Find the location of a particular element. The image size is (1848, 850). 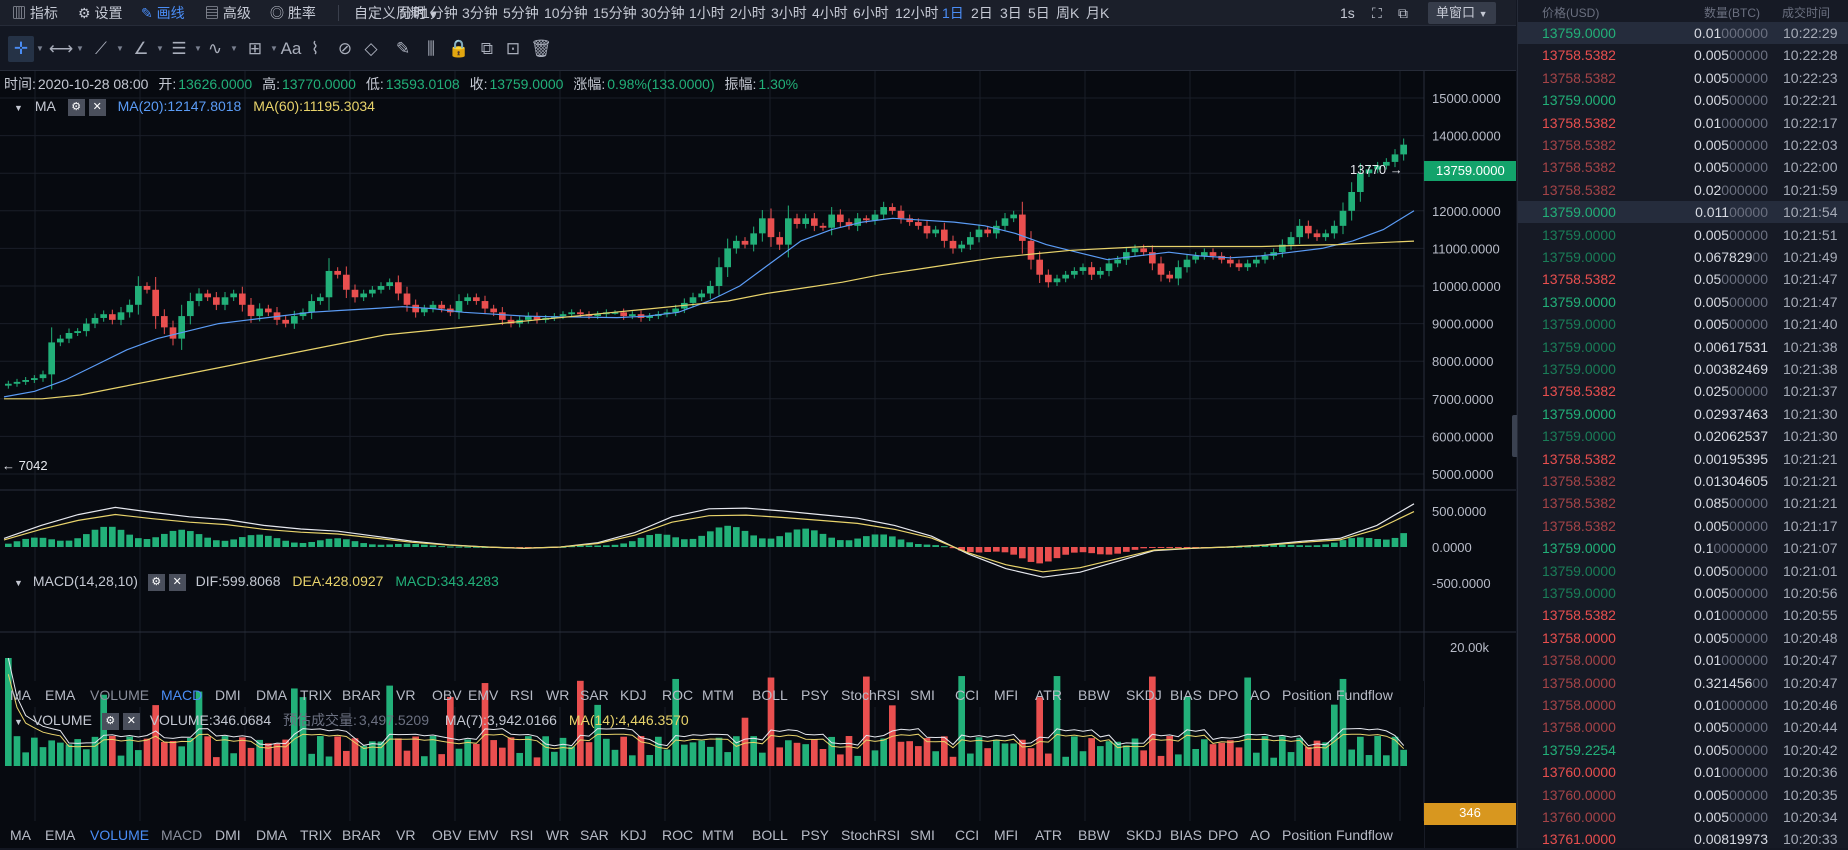

panel-resize-handle is located at coordinates (1516, 436).